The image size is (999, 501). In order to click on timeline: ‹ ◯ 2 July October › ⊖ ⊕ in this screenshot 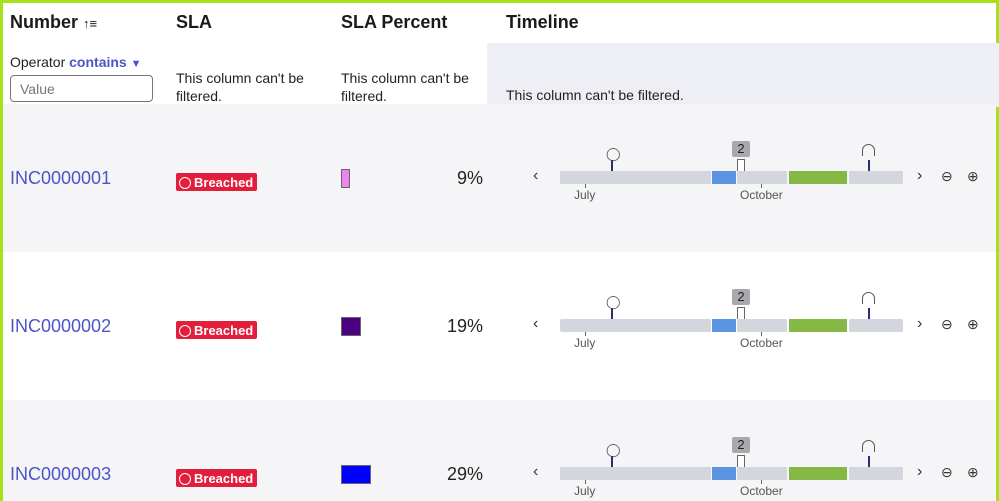, I will do `click(741, 450)`.